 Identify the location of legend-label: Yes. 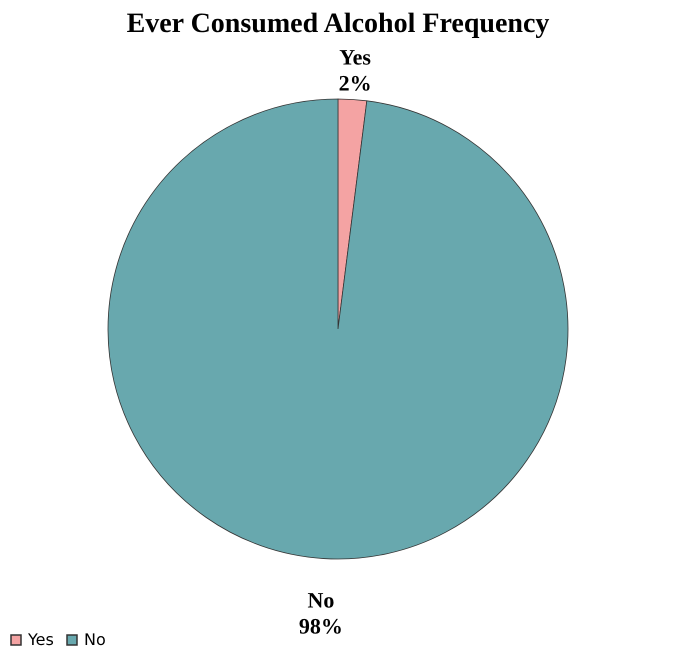
(40, 639).